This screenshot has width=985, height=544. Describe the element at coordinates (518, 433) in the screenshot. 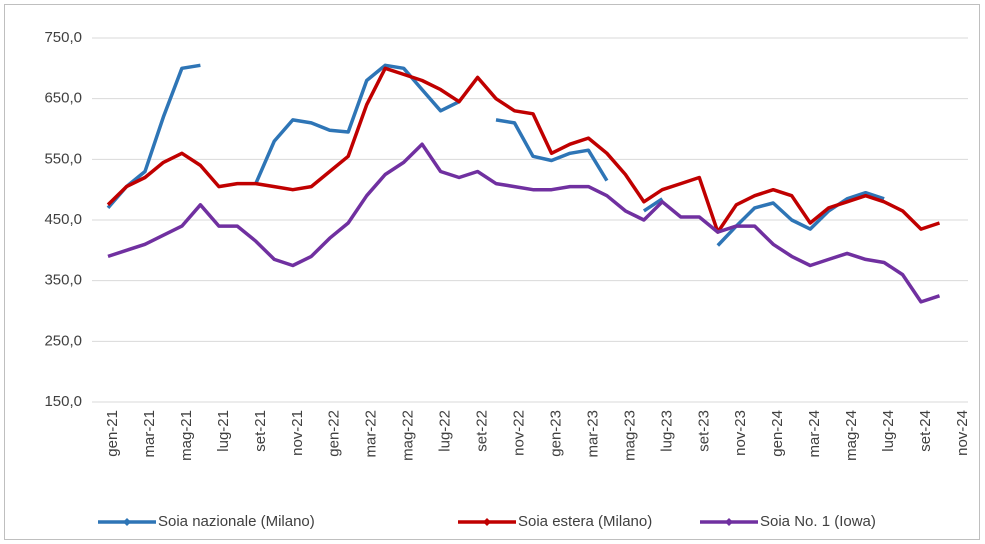

I see `x-tick-label: nov-22` at that location.